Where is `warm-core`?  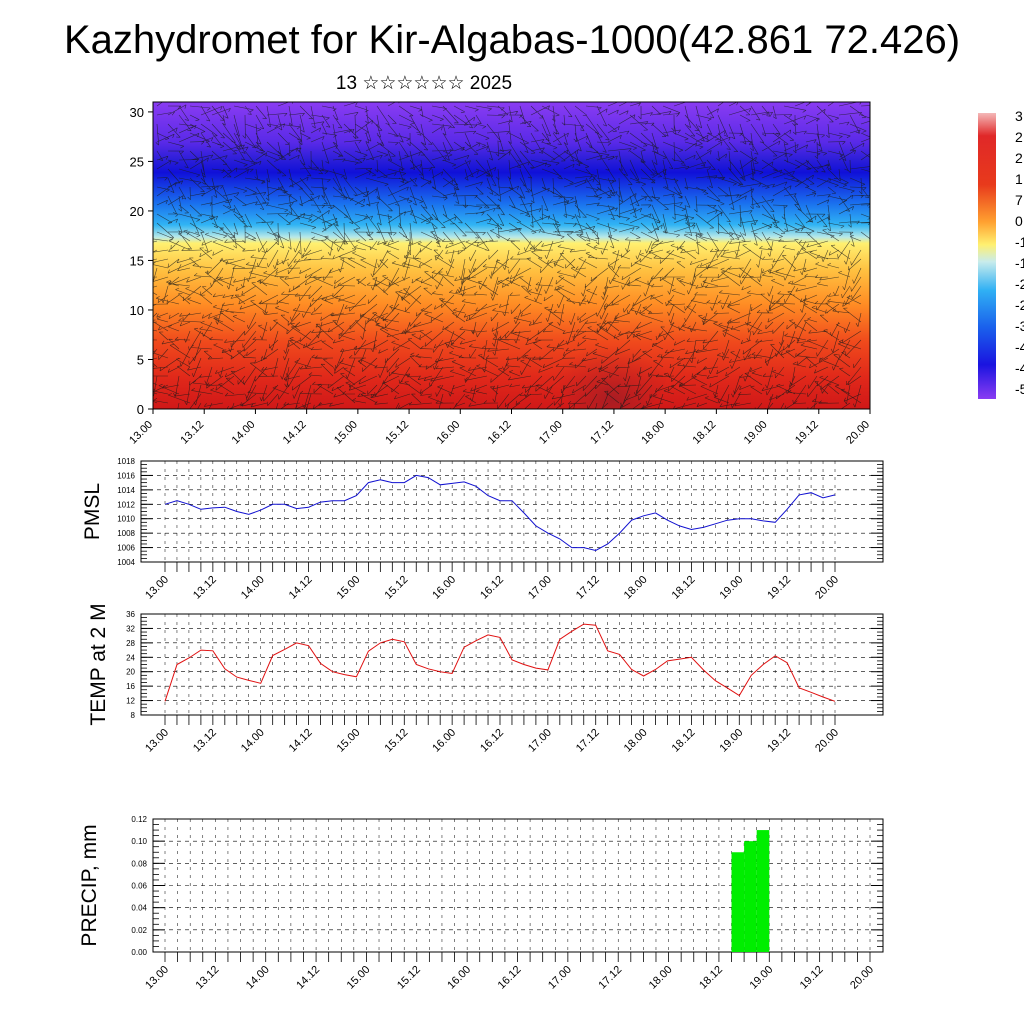
warm-core is located at coordinates (612, 368).